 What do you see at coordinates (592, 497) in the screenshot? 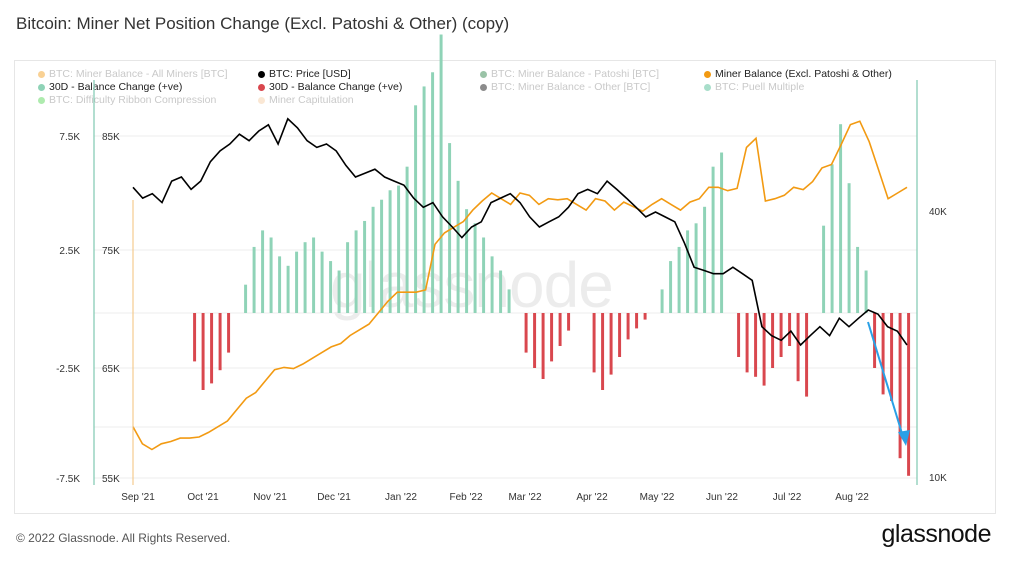
I see `x-tick-label: Apr '22` at bounding box center [592, 497].